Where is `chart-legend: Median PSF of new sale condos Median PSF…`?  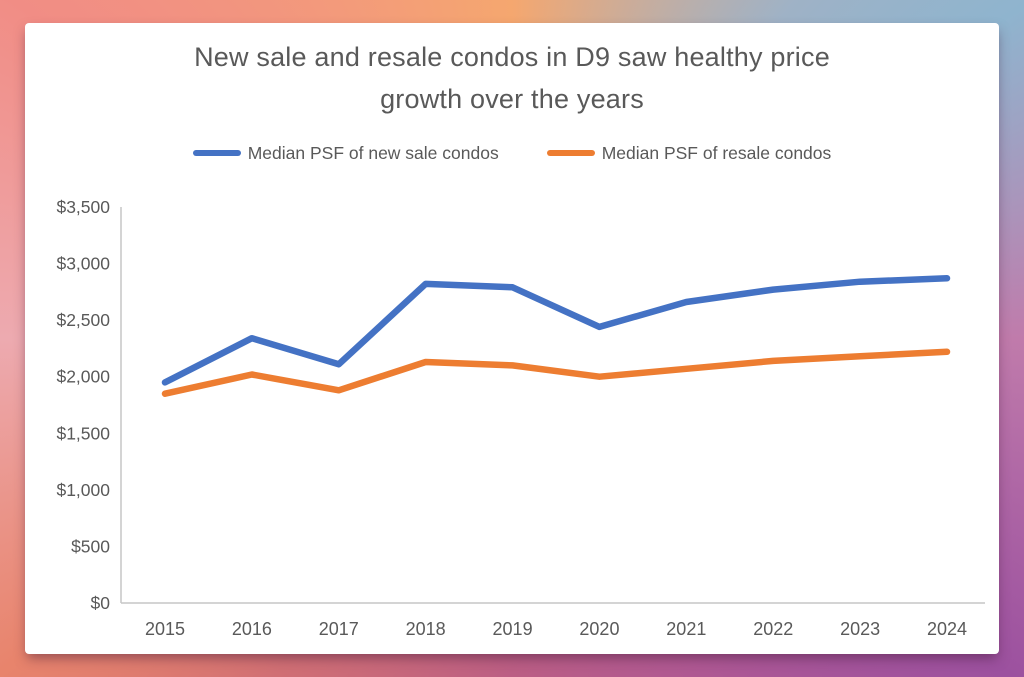
chart-legend: Median PSF of new sale condos Median PSF… is located at coordinates (512, 153).